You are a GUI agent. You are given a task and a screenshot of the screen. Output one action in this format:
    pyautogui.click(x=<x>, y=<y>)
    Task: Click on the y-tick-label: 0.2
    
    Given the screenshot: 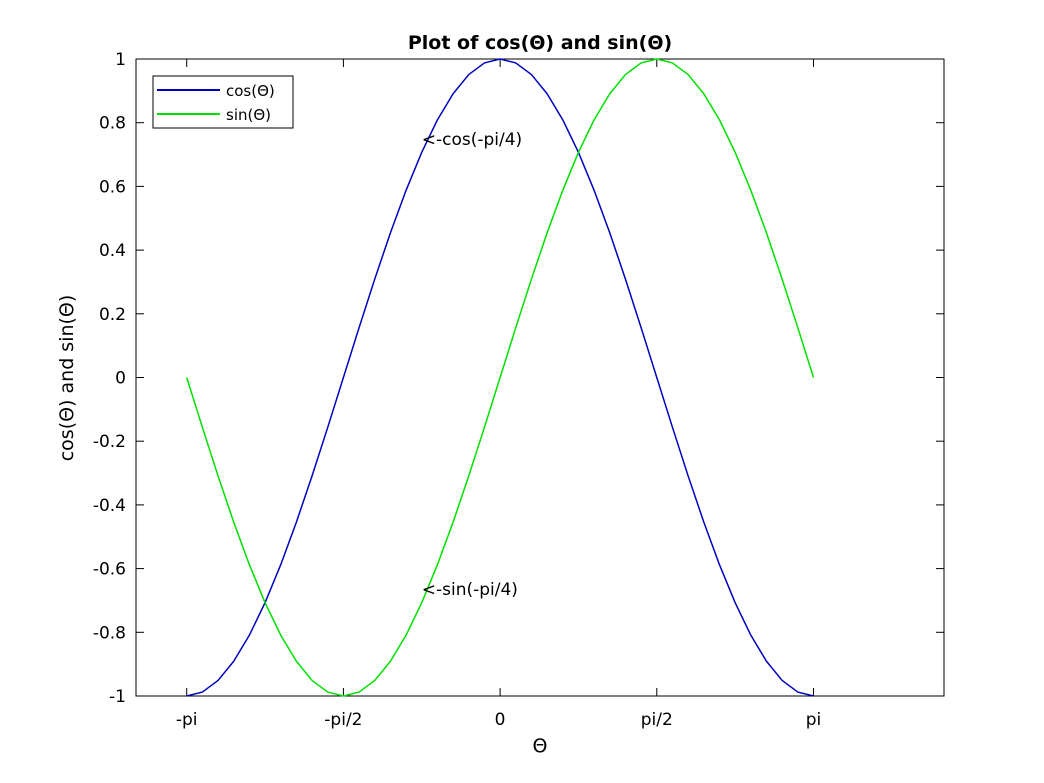 What is the action you would take?
    pyautogui.click(x=112, y=315)
    